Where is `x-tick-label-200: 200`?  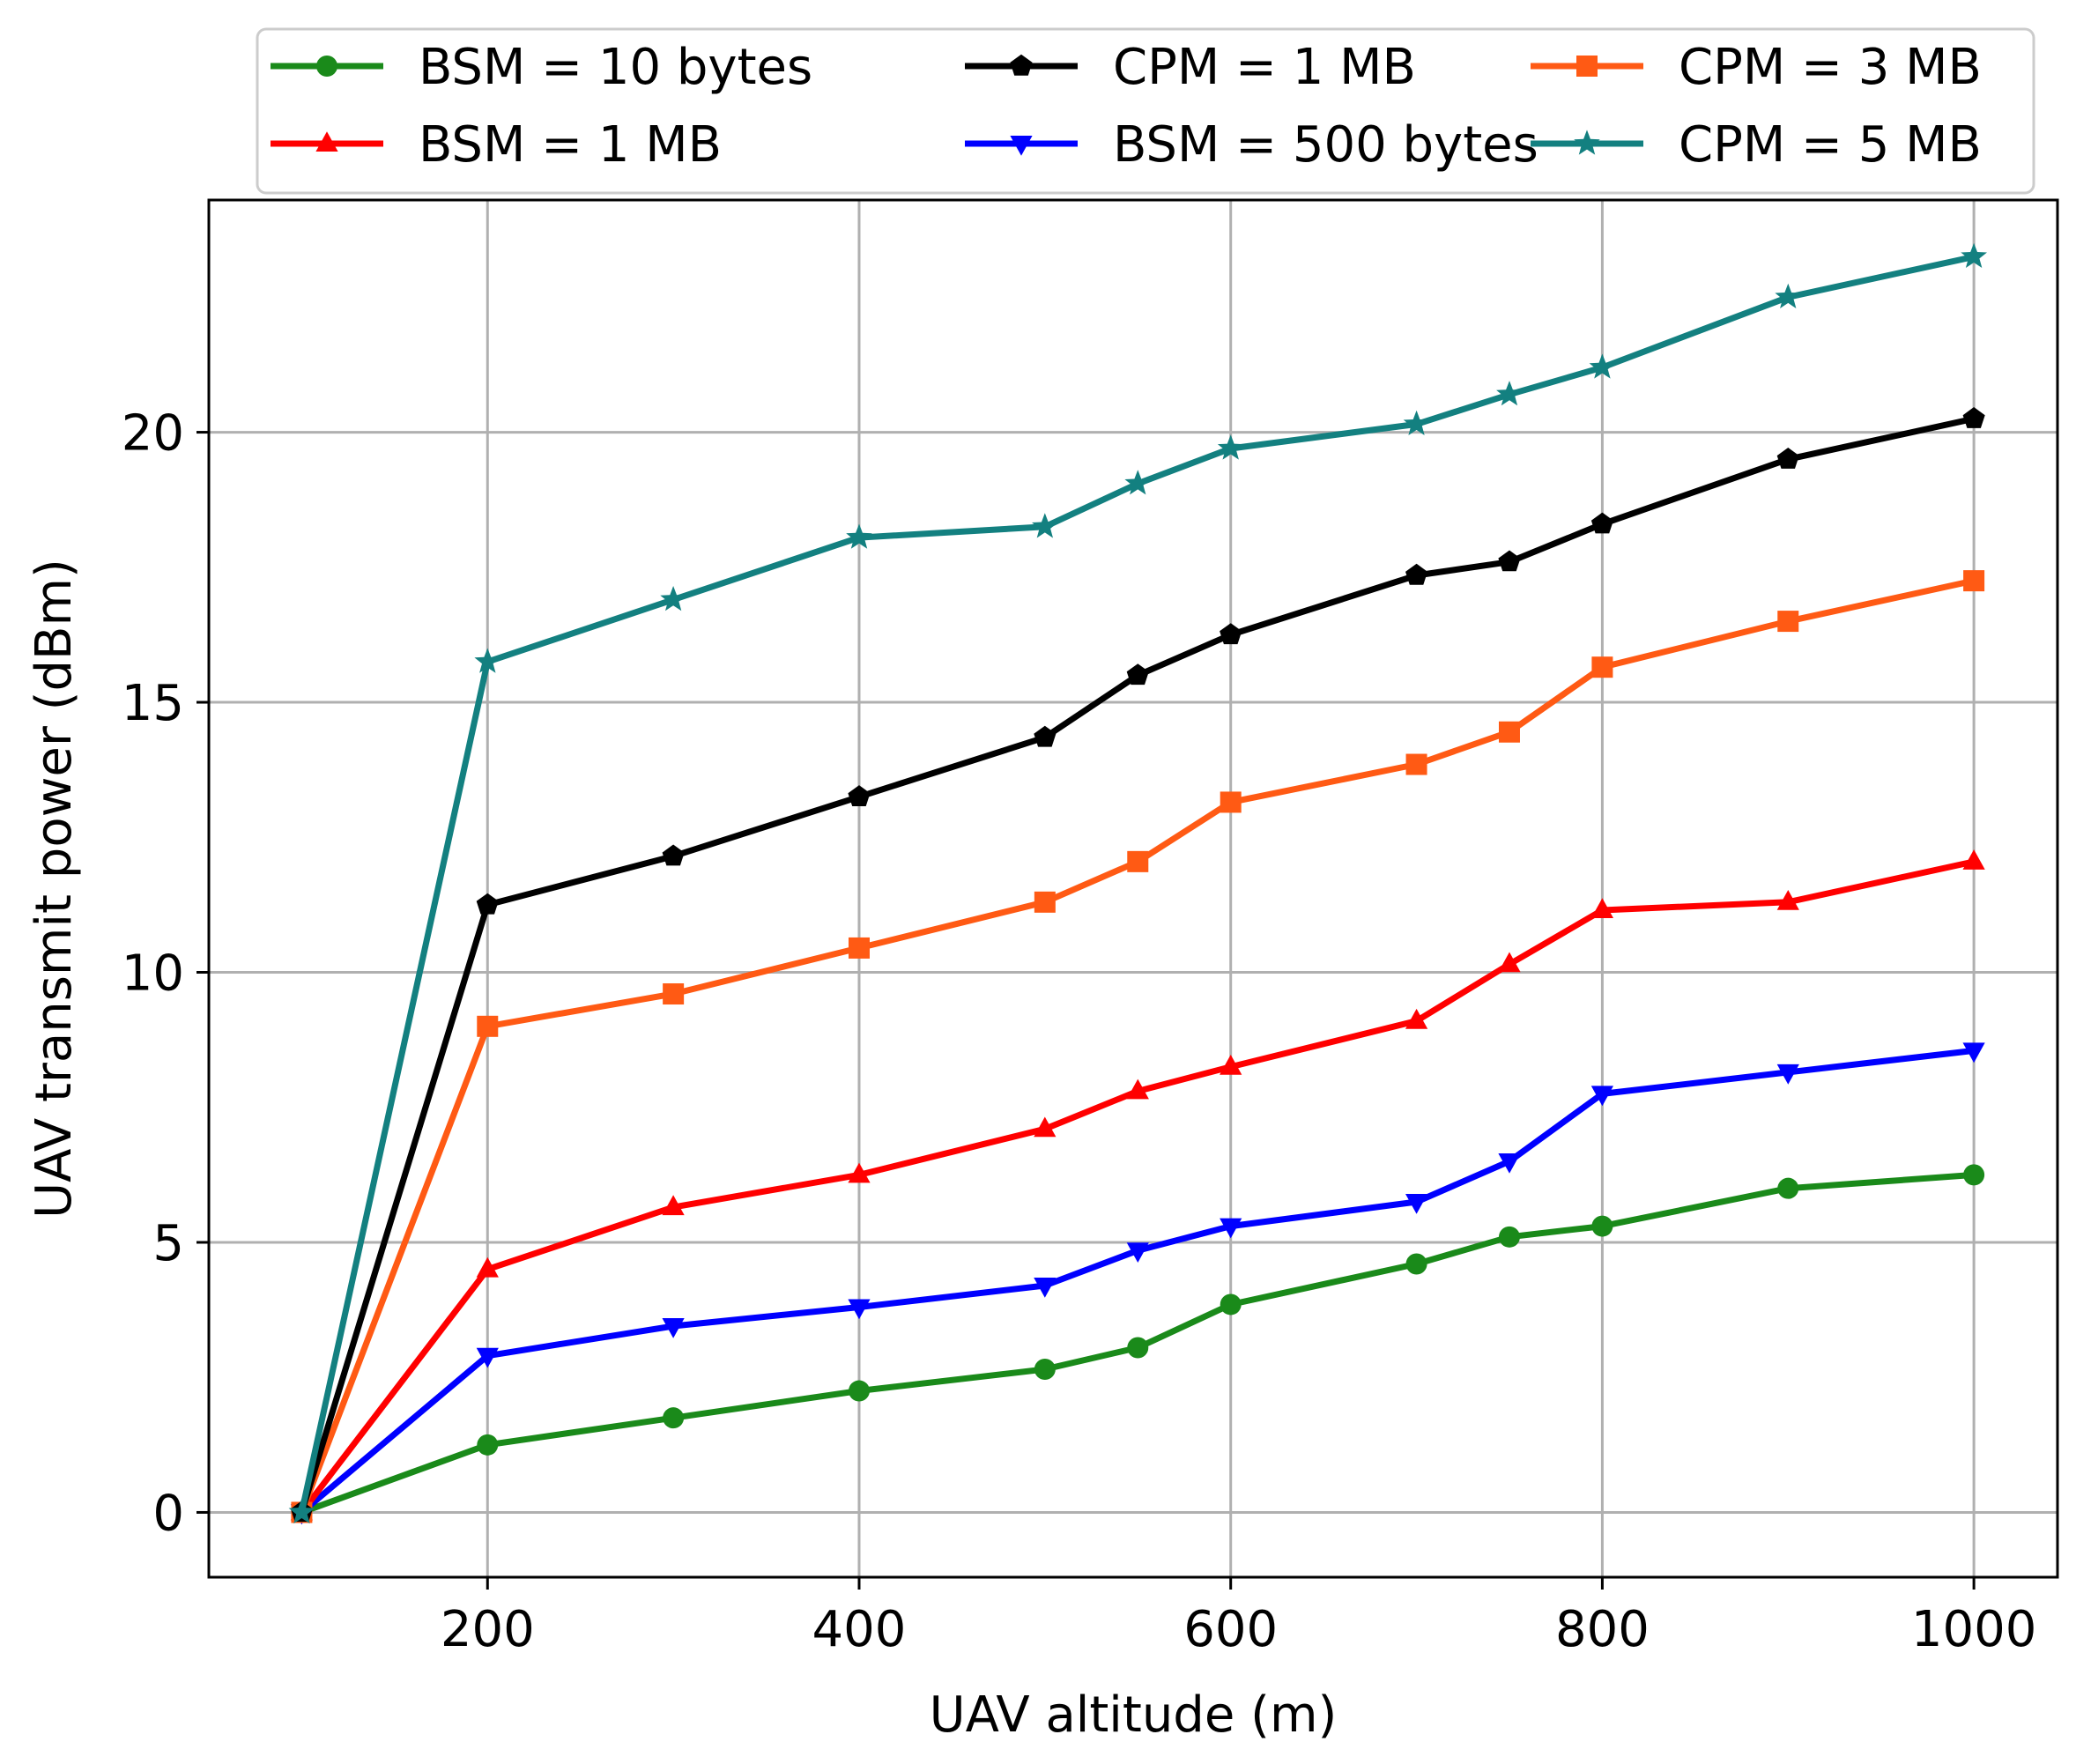
x-tick-label-200: 200 is located at coordinates (488, 1629).